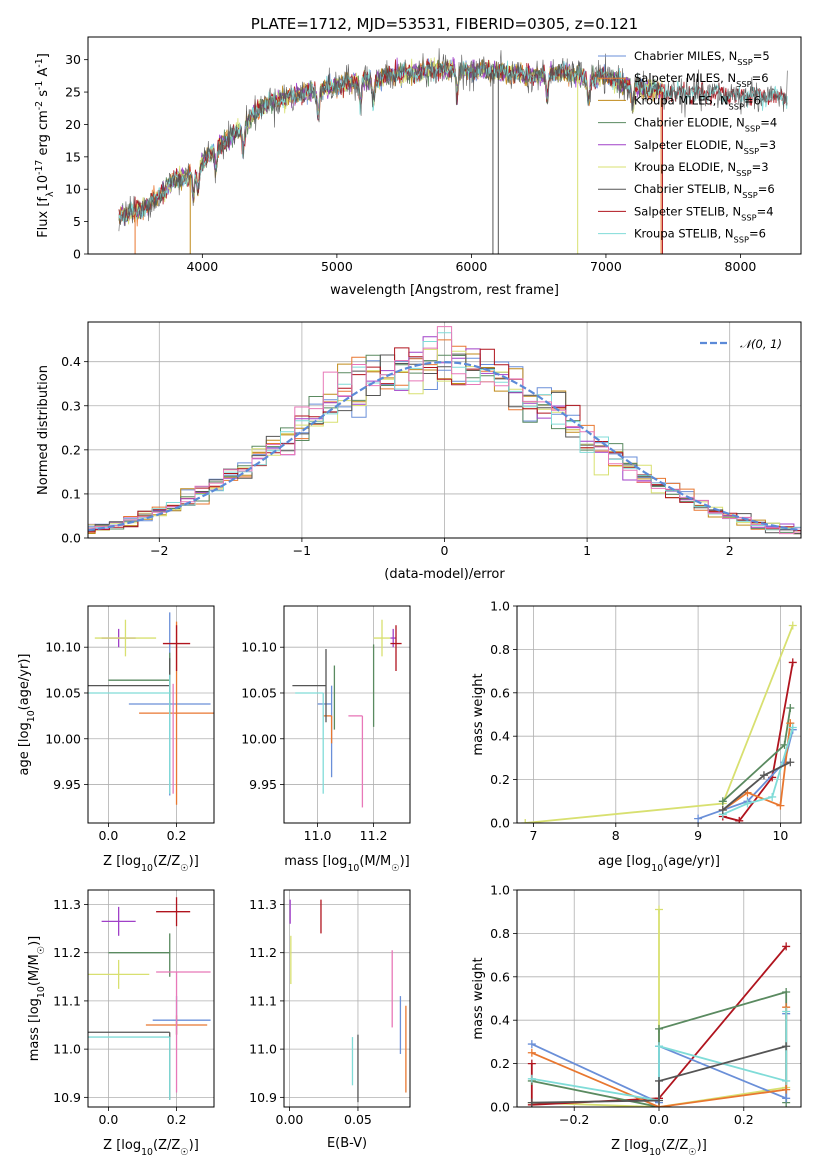 This screenshot has width=819, height=1170. Describe the element at coordinates (263, 904) in the screenshot. I see `y-tick-label: 11.3` at that location.